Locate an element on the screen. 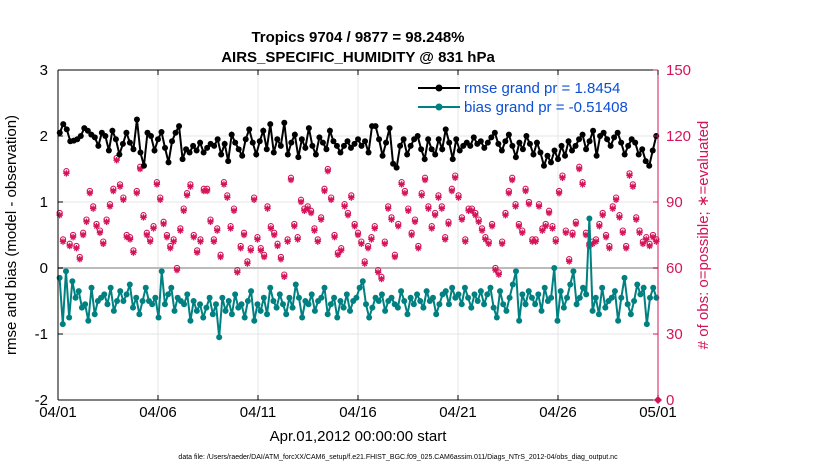 The image size is (830, 470). x-tick-label: 04/01 is located at coordinates (58, 412).